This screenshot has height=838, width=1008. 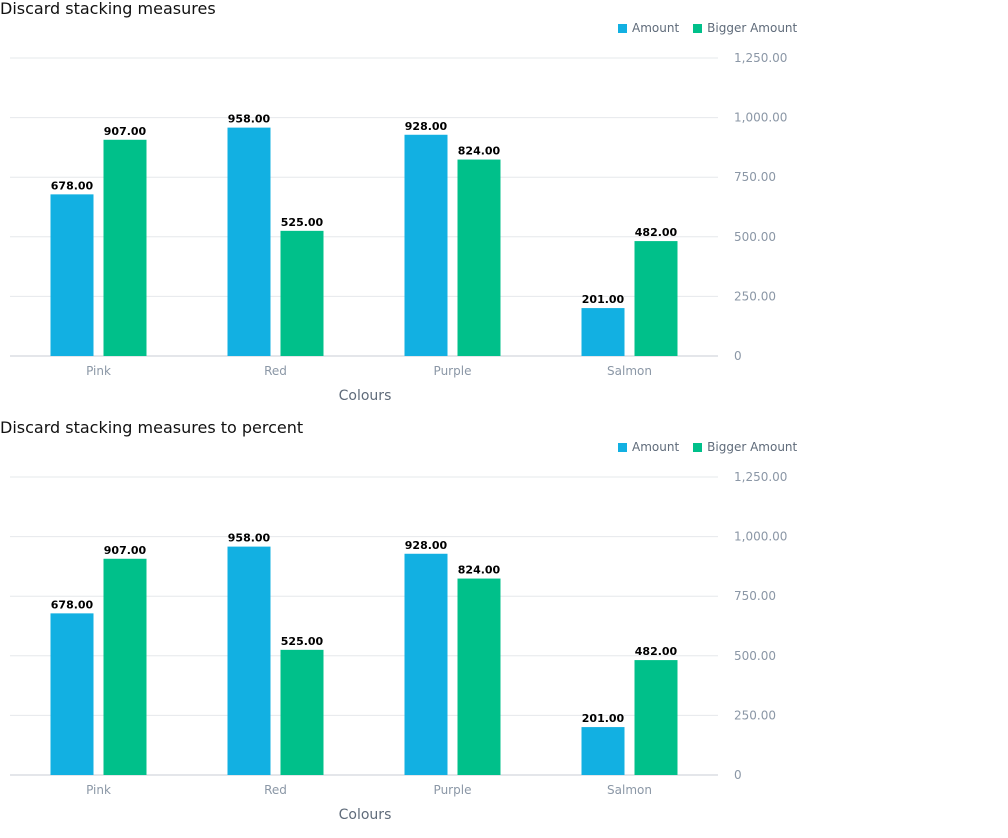 I want to click on chart-title: Discard stacking measures to percent, so click(x=152, y=427).